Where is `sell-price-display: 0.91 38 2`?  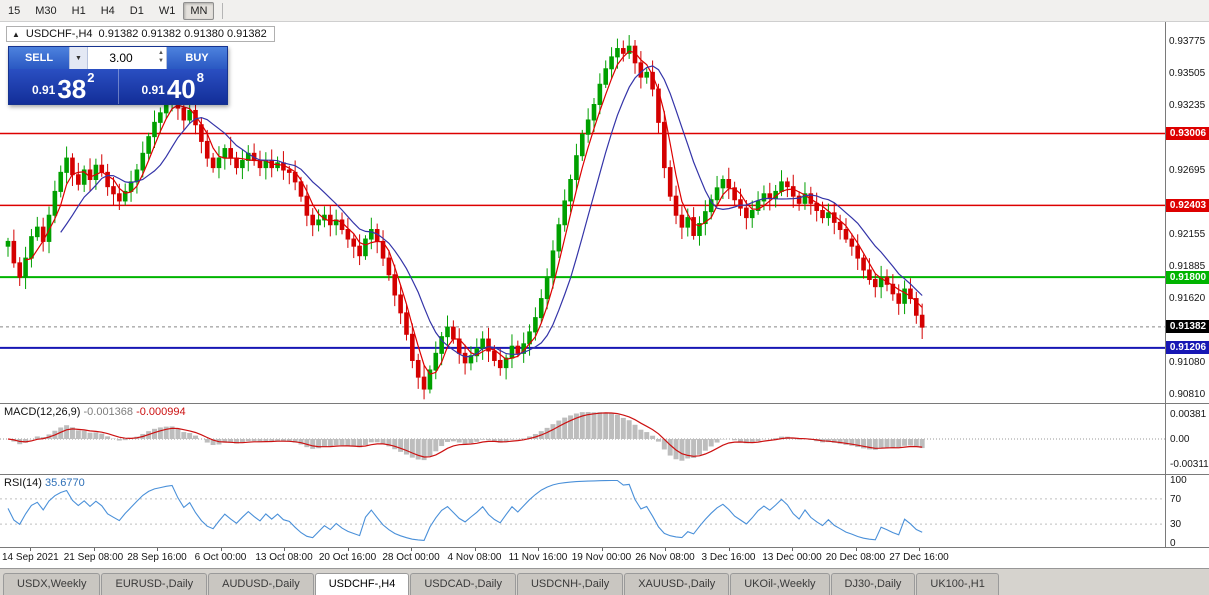
sell-price-display: 0.91 38 2 is located at coordinates (64, 86).